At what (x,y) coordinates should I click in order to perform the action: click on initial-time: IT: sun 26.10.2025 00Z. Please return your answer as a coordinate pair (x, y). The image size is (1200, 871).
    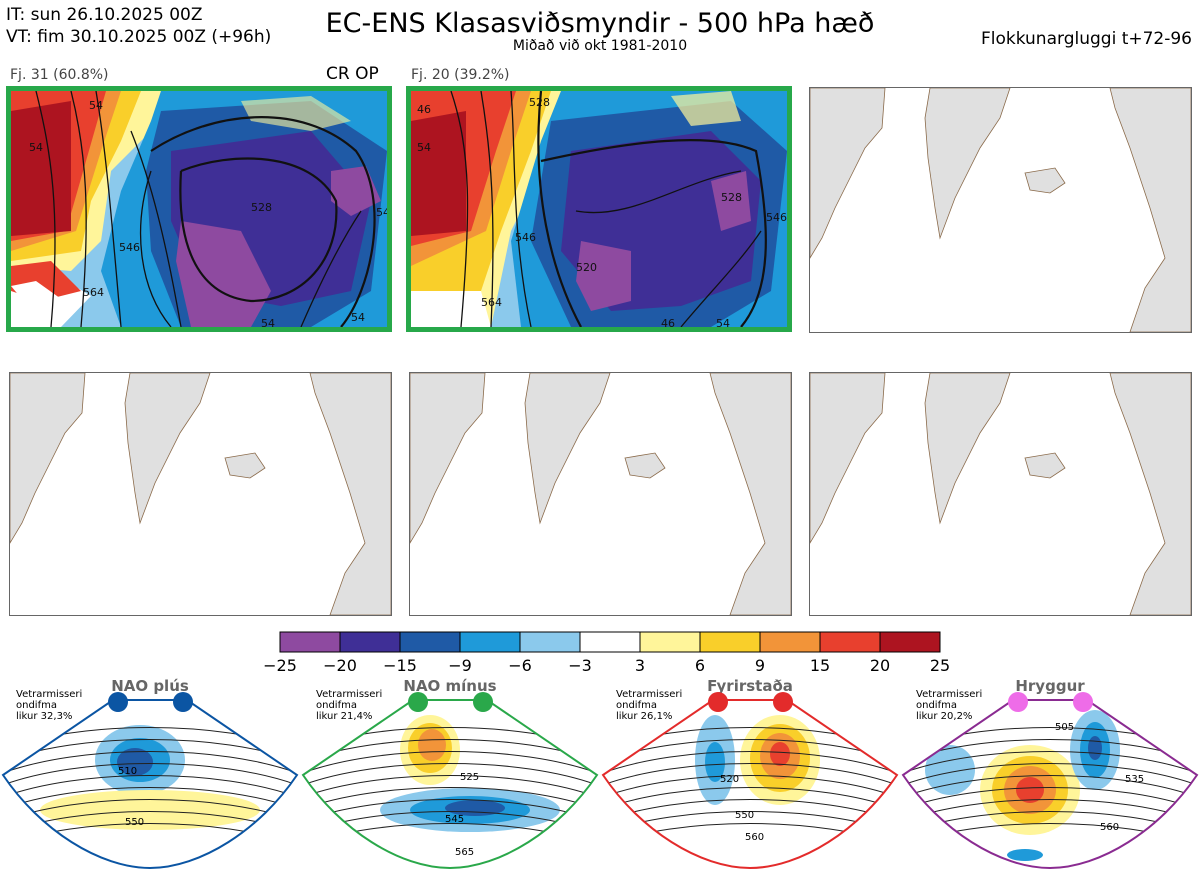
    Looking at the image, I should click on (104, 15).